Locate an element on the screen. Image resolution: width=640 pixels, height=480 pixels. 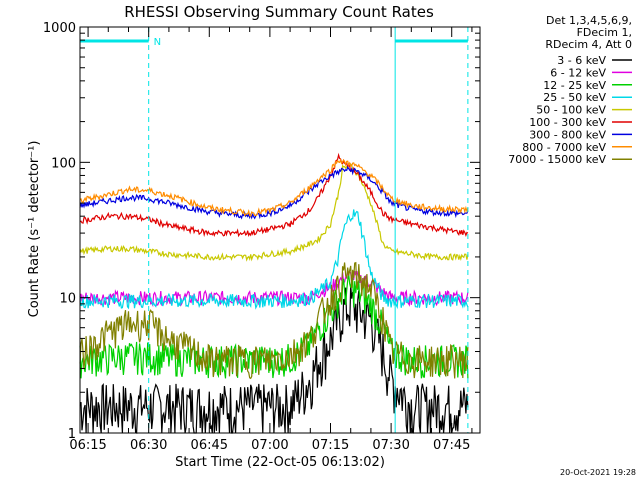
x-tick-label: 07:15 is located at coordinates (330, 445).